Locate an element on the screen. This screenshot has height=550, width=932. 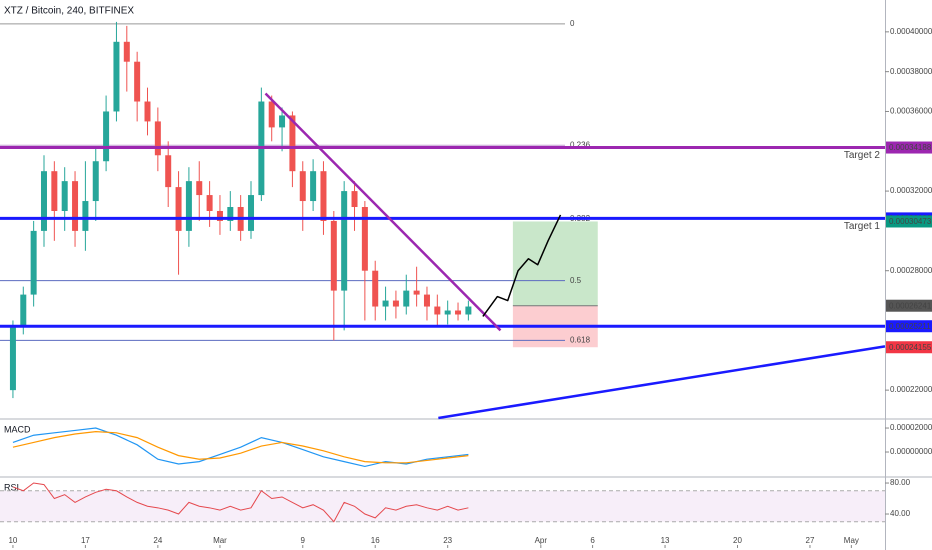
price-tag-label: 0.00025211 is located at coordinates (910, 326).